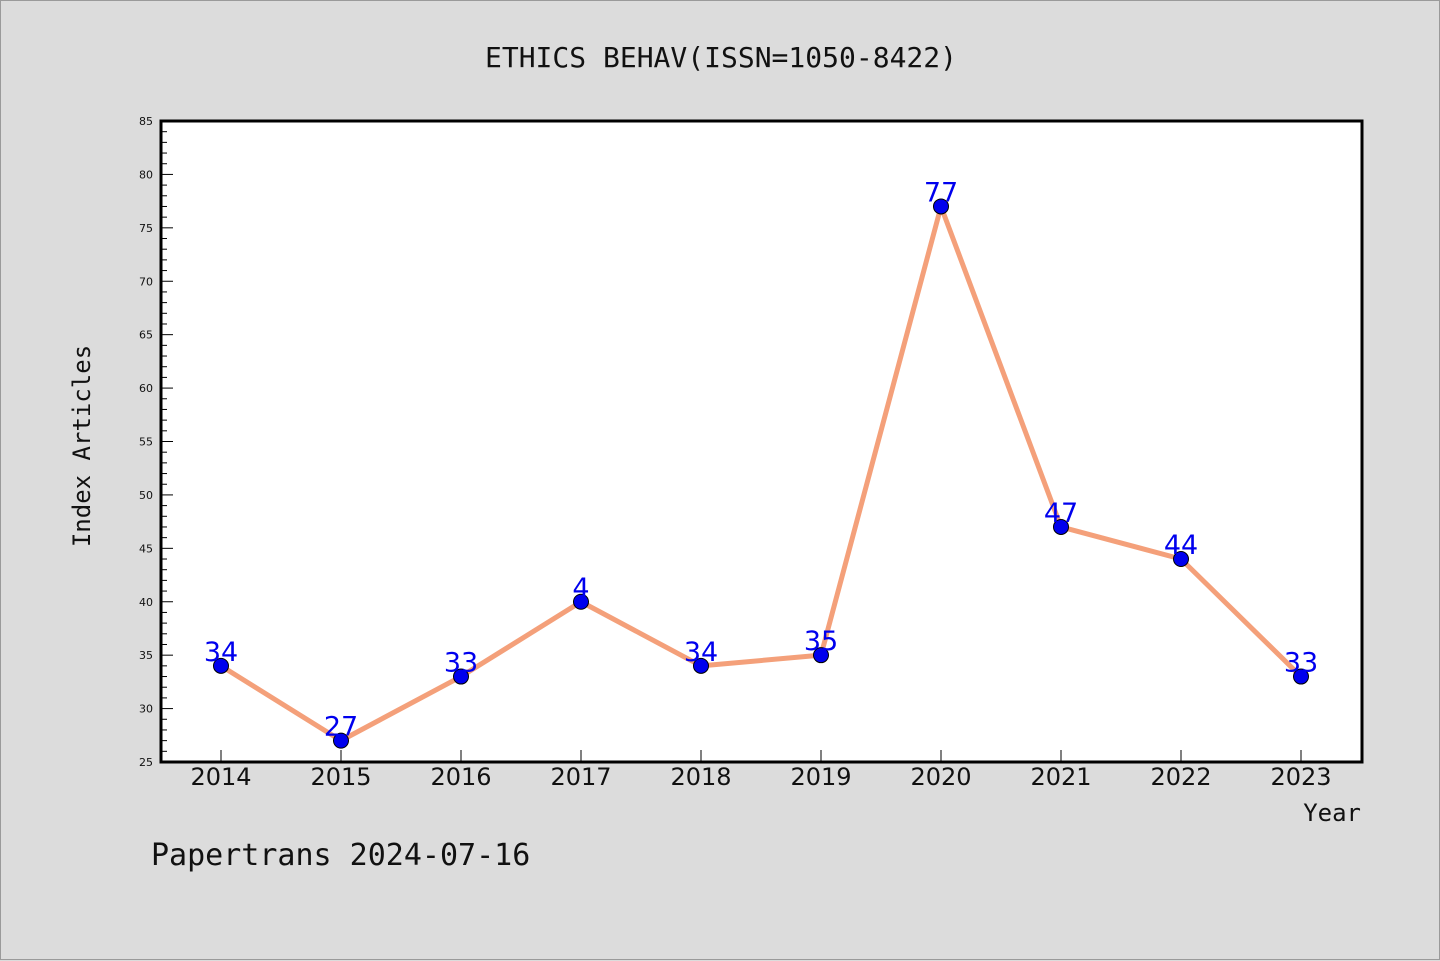  I want to click on x-tick-label: 2018, so click(700, 777).